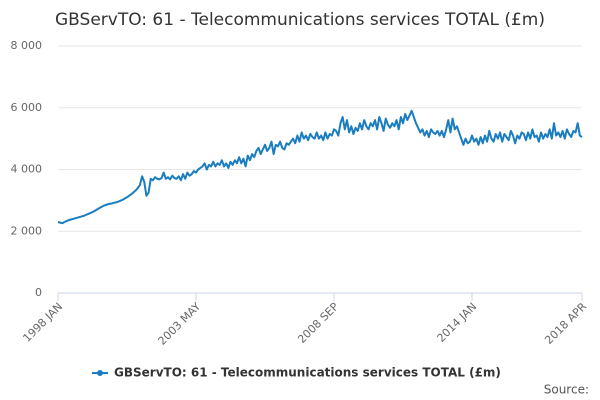 This screenshot has width=600, height=400. Describe the element at coordinates (27, 45) in the screenshot. I see `y-tick-label: 8 000` at that location.